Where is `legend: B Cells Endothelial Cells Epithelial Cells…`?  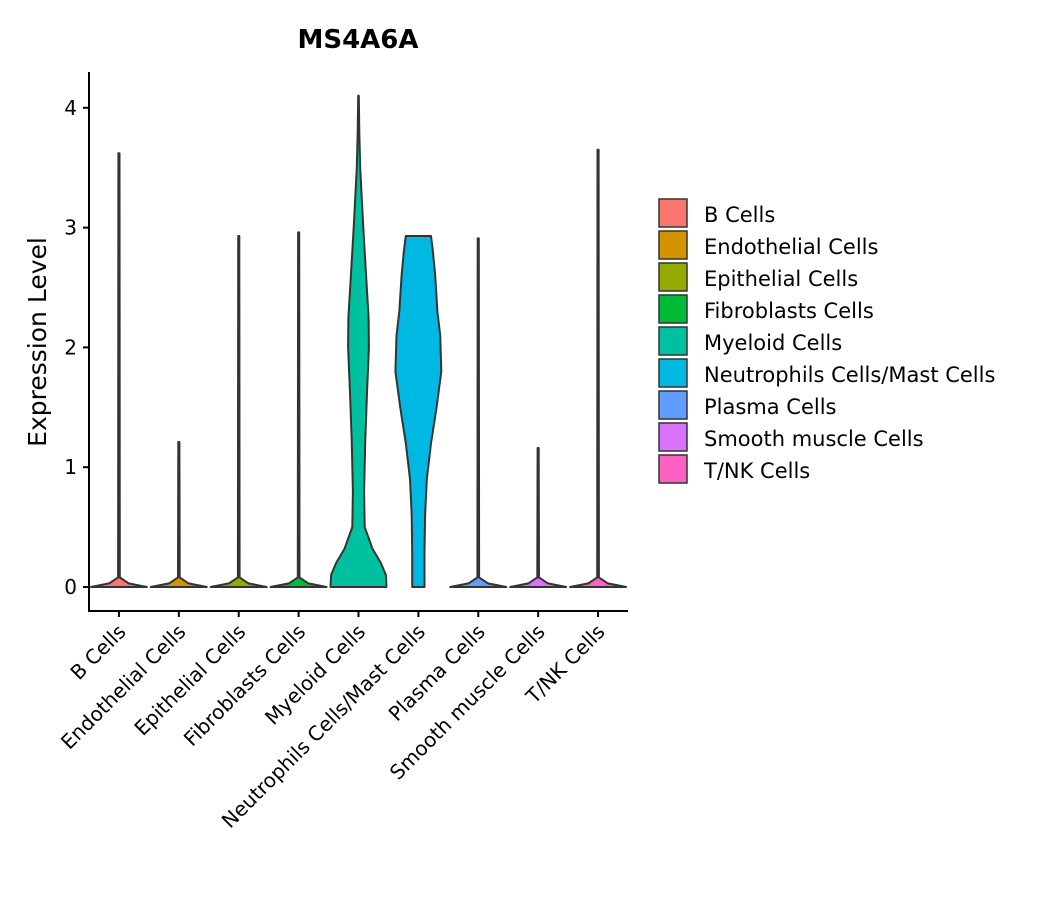
legend: B Cells Endothelial Cells Epithelial Cells… is located at coordinates (826, 341).